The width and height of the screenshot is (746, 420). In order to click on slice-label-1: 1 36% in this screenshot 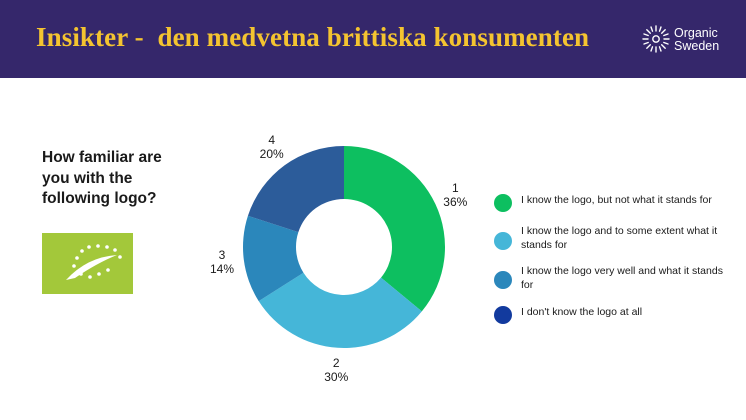, I will do `click(455, 195)`.